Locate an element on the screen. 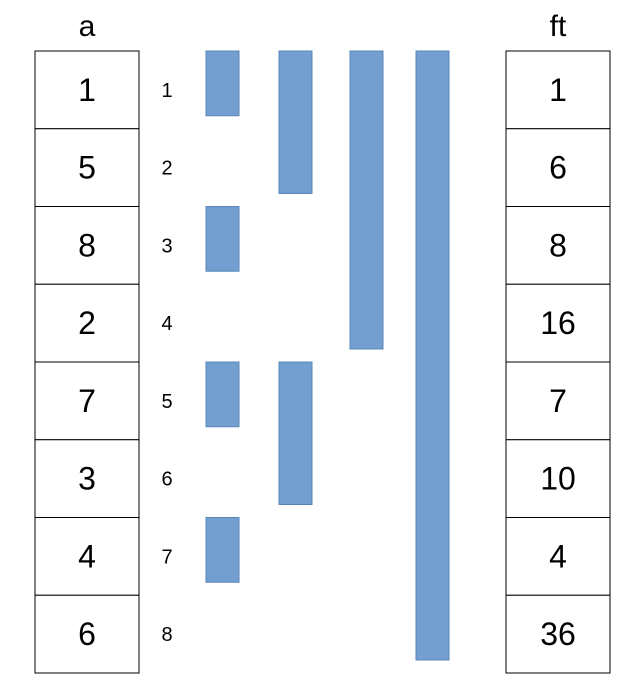 The height and width of the screenshot is (689, 635). index-label: 8 is located at coordinates (166, 635).